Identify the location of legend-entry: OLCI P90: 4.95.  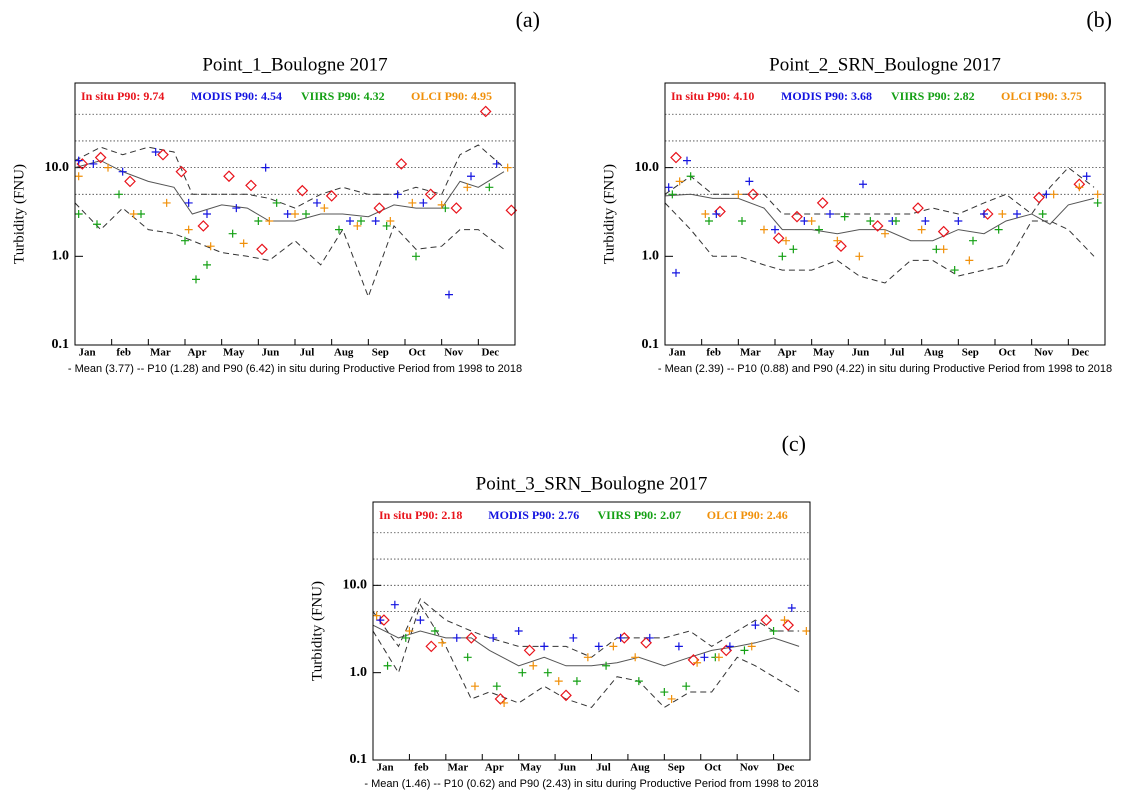
(451, 96).